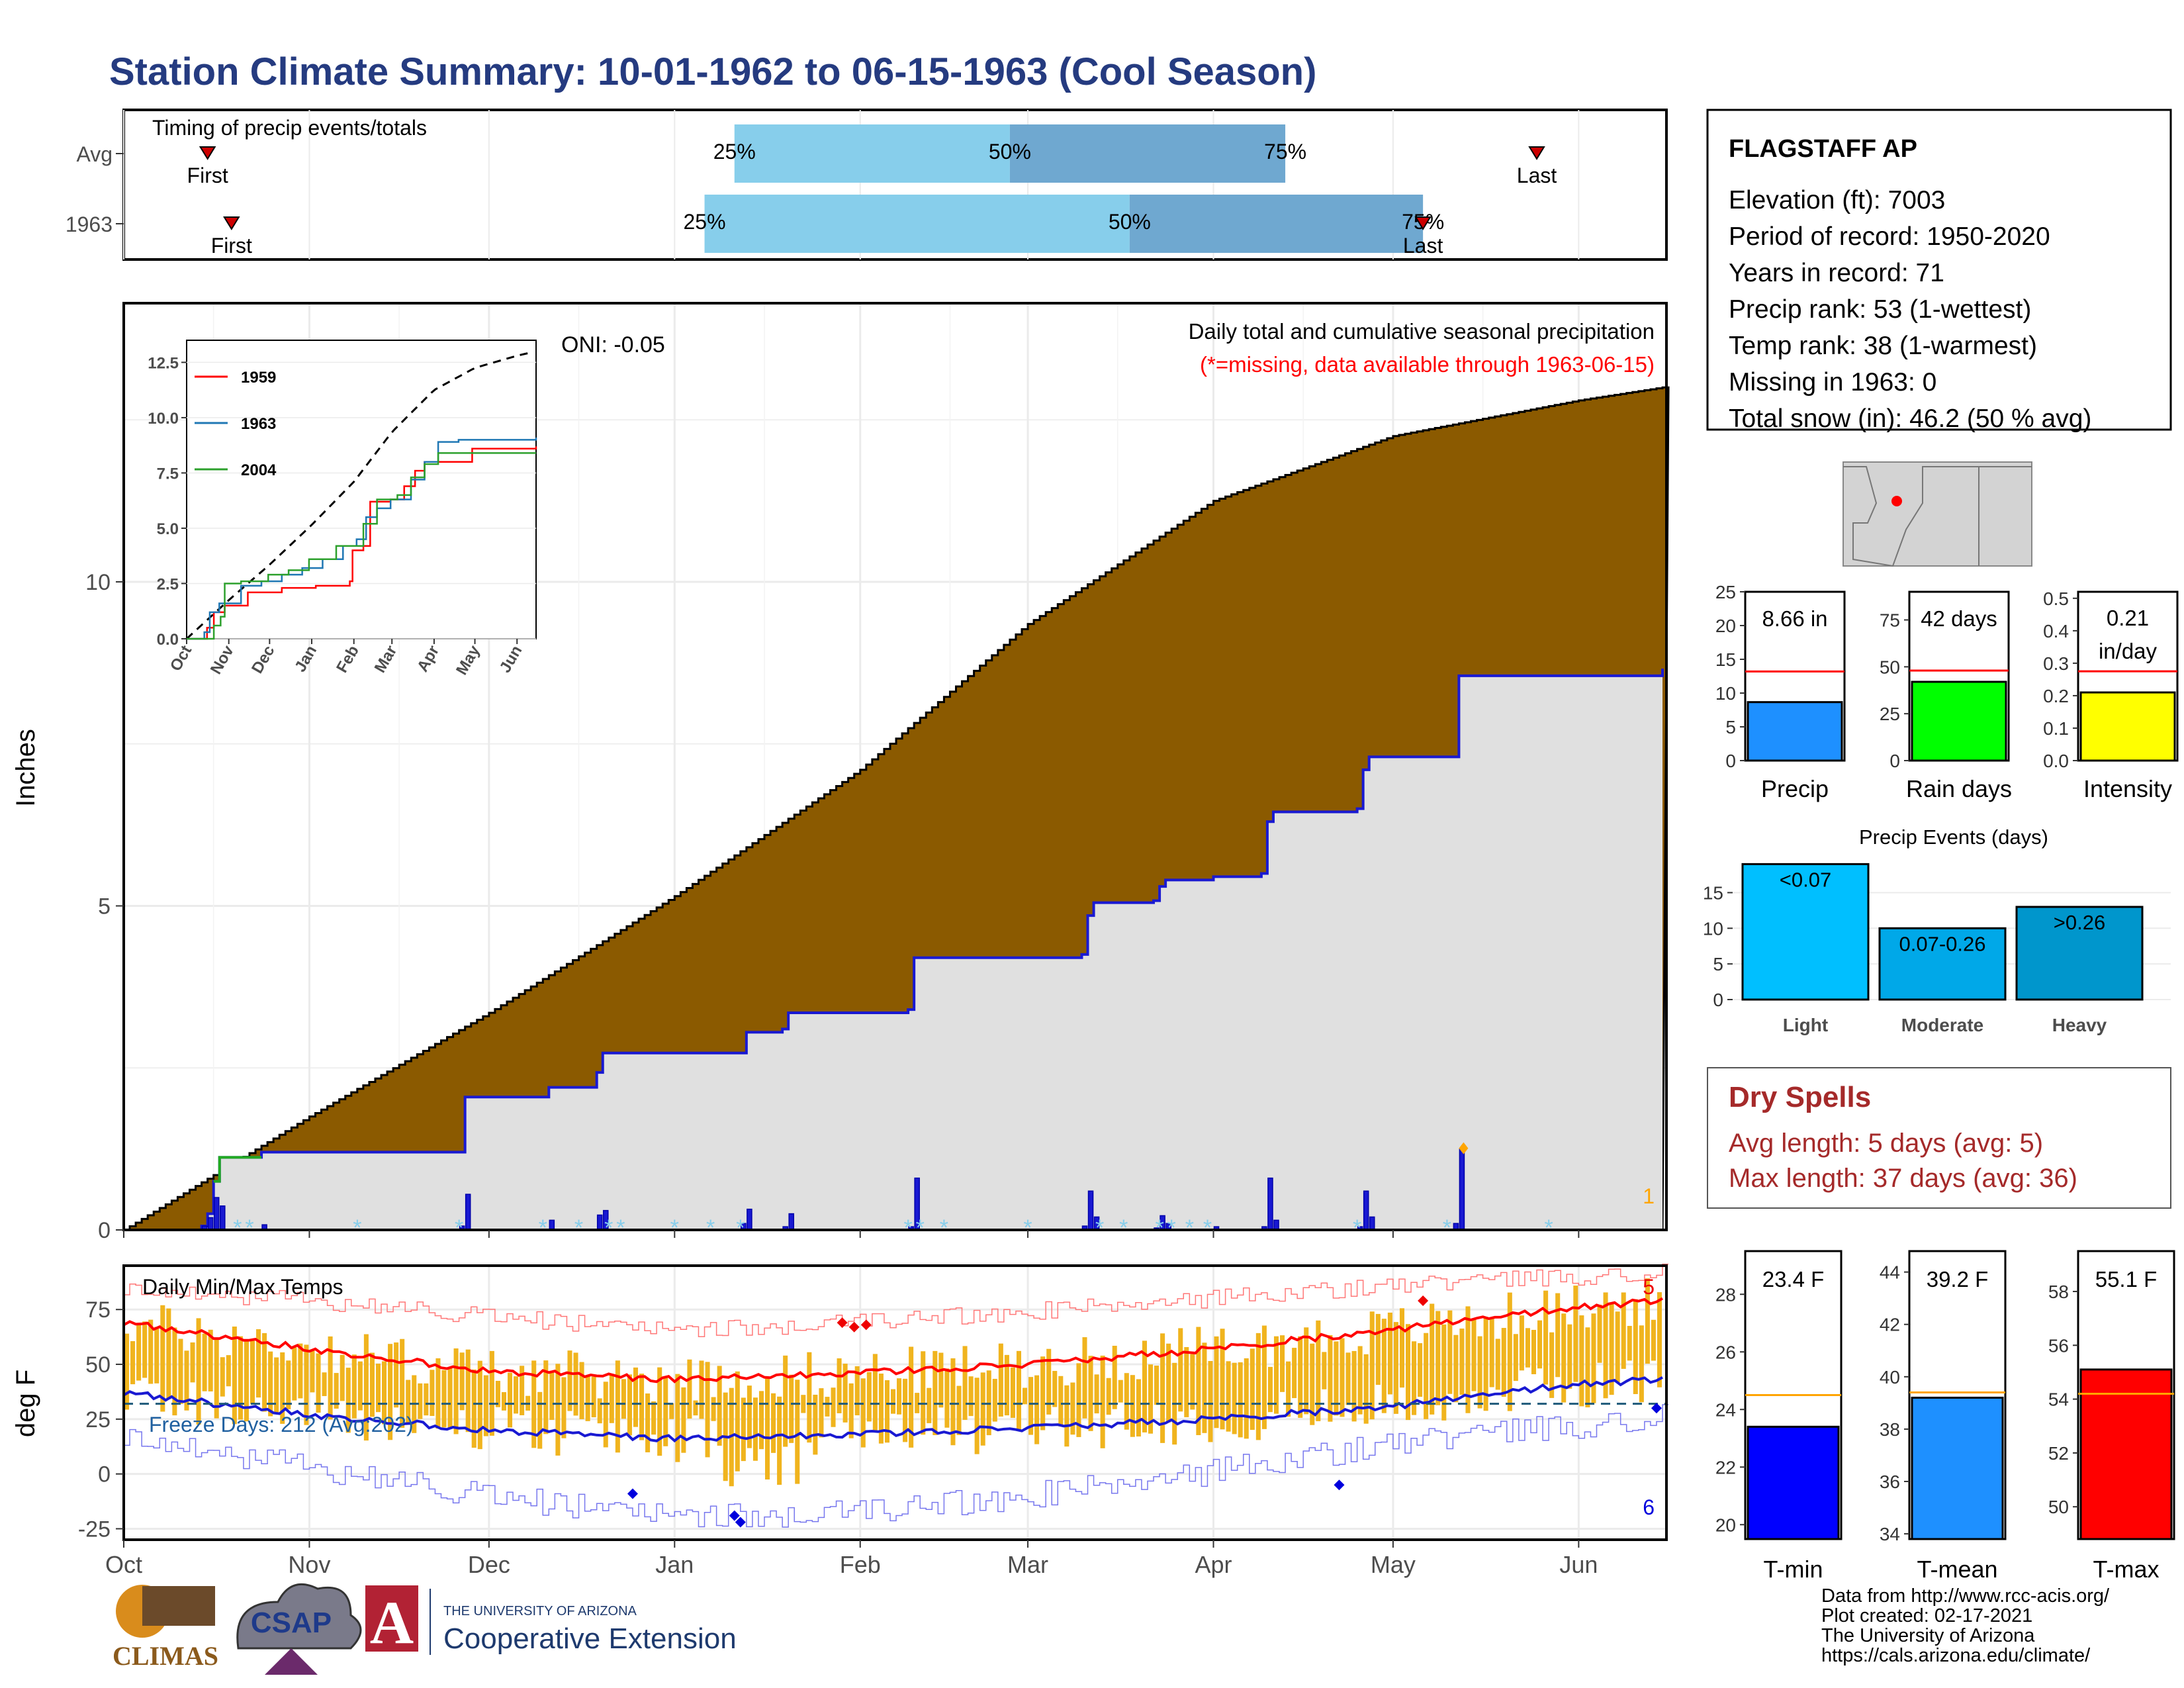 This screenshot has width=2184, height=1688. Describe the element at coordinates (1726, 1467) in the screenshot. I see `temp-box-ytick-label: 22` at that location.